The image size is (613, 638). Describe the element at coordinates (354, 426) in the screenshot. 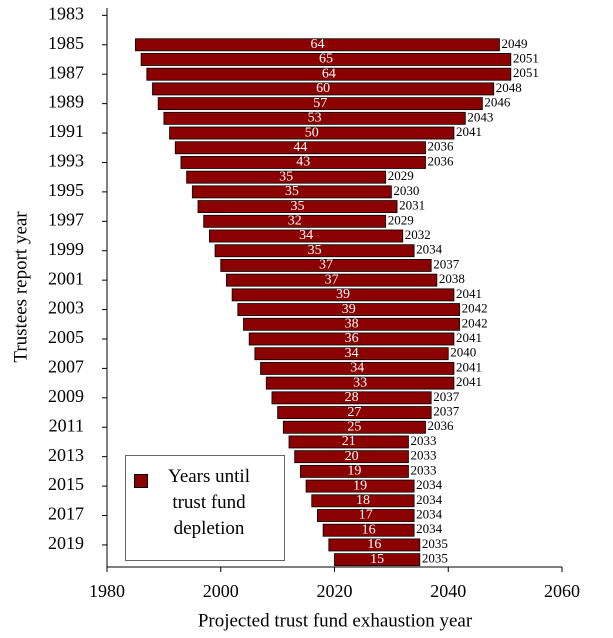

I see `duration-label: 25` at that location.